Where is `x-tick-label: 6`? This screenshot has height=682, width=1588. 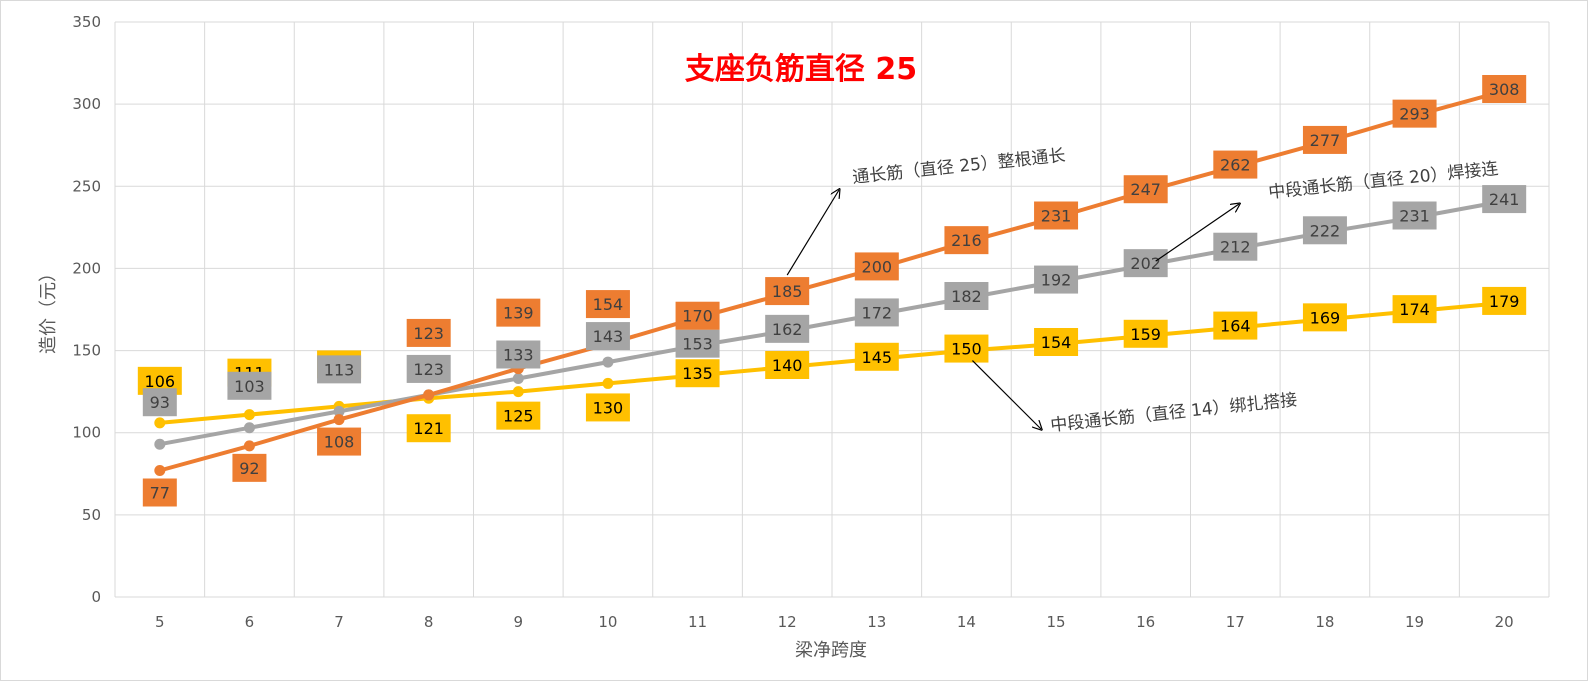 x-tick-label: 6 is located at coordinates (250, 622).